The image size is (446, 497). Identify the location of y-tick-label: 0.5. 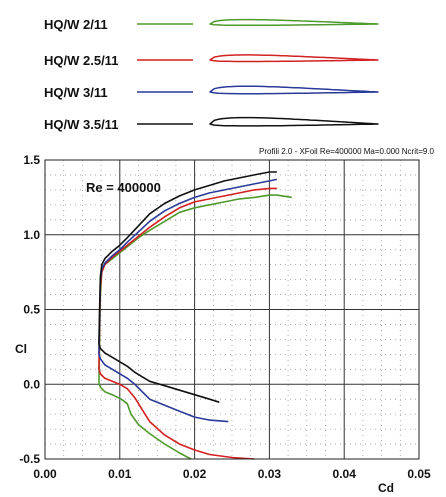
(31, 310).